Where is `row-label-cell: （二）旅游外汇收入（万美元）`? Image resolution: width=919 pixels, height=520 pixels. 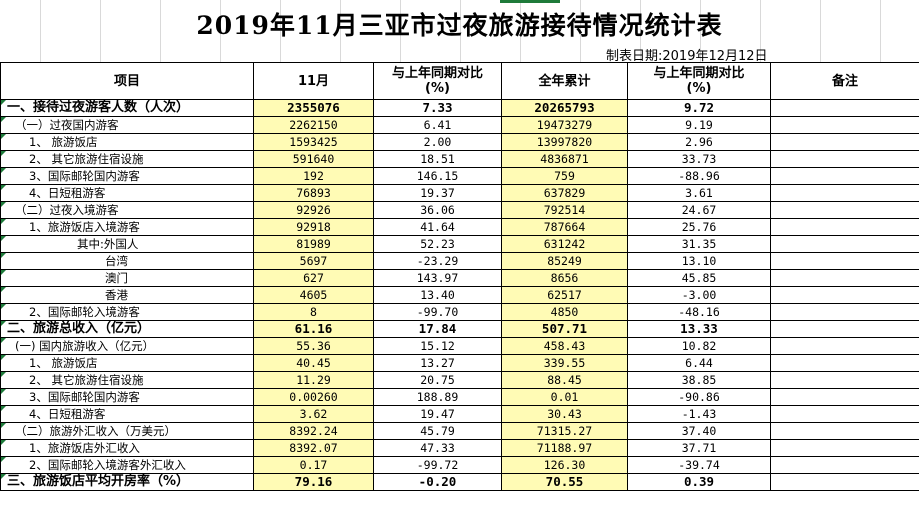
row-label-cell: （二）旅游外汇收入（万美元） is located at coordinates (127, 431).